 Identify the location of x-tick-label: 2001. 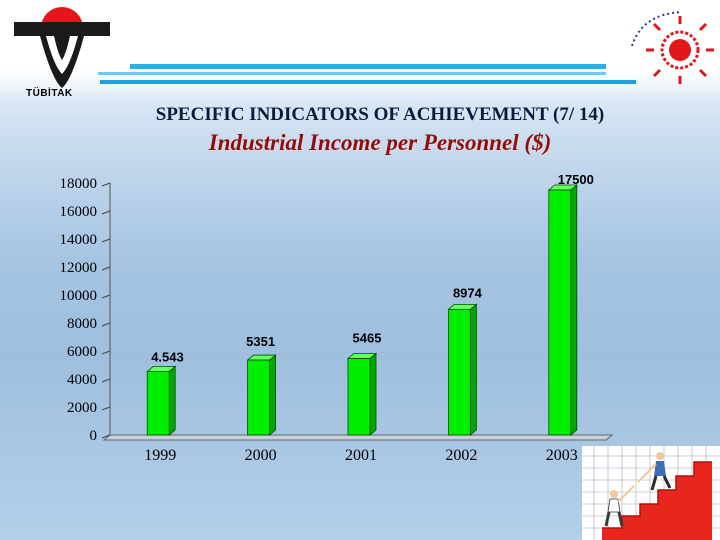
(361, 455).